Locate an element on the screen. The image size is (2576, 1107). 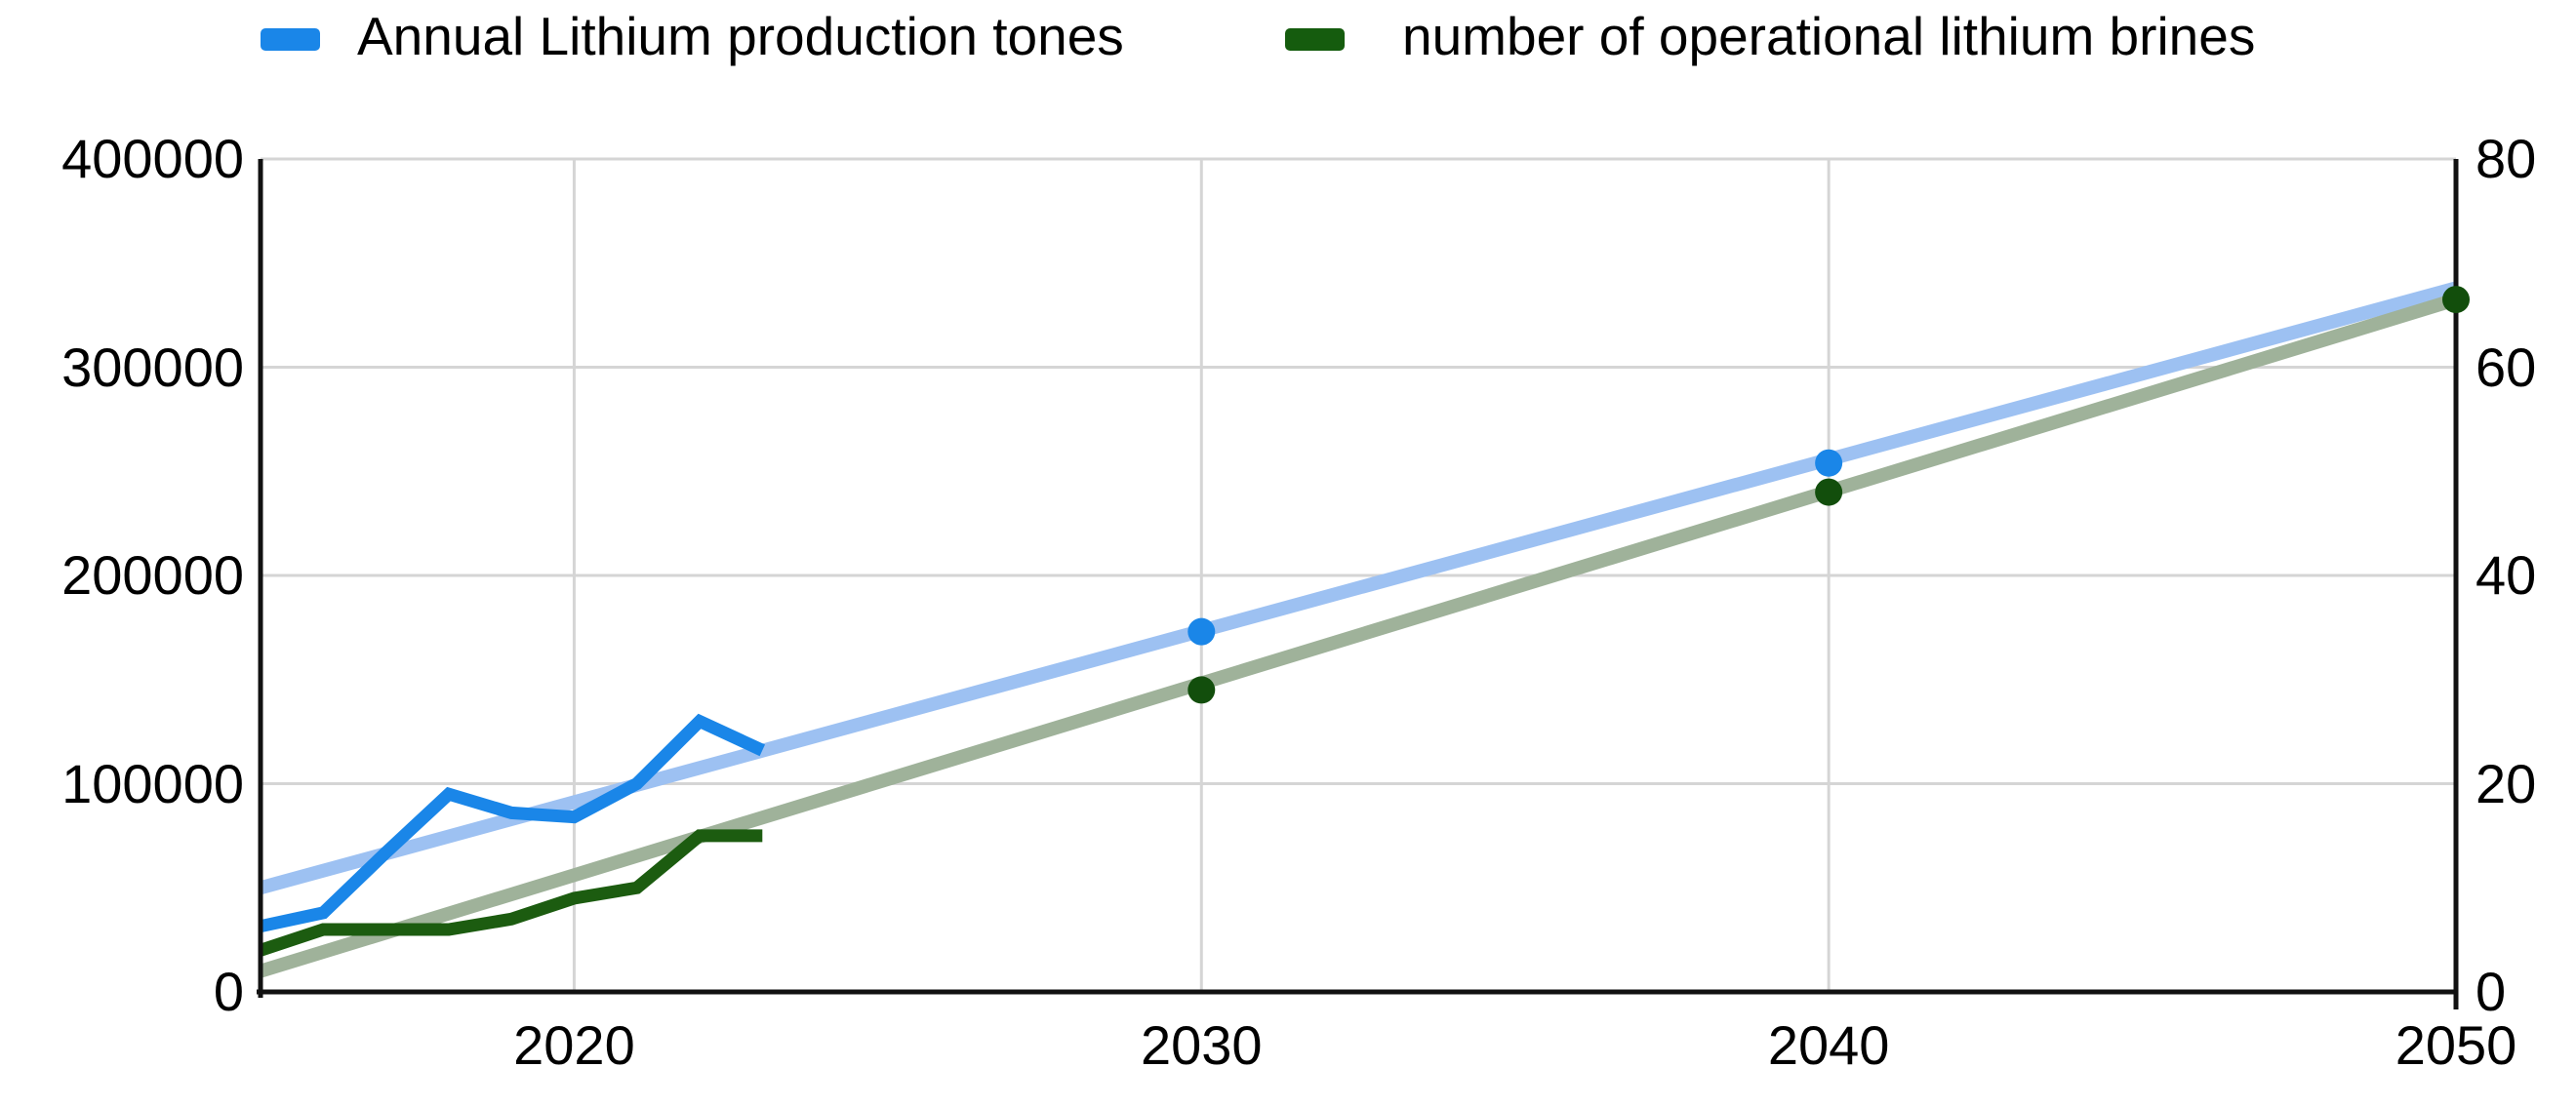
trend-point-brines-2040 is located at coordinates (1829, 492).